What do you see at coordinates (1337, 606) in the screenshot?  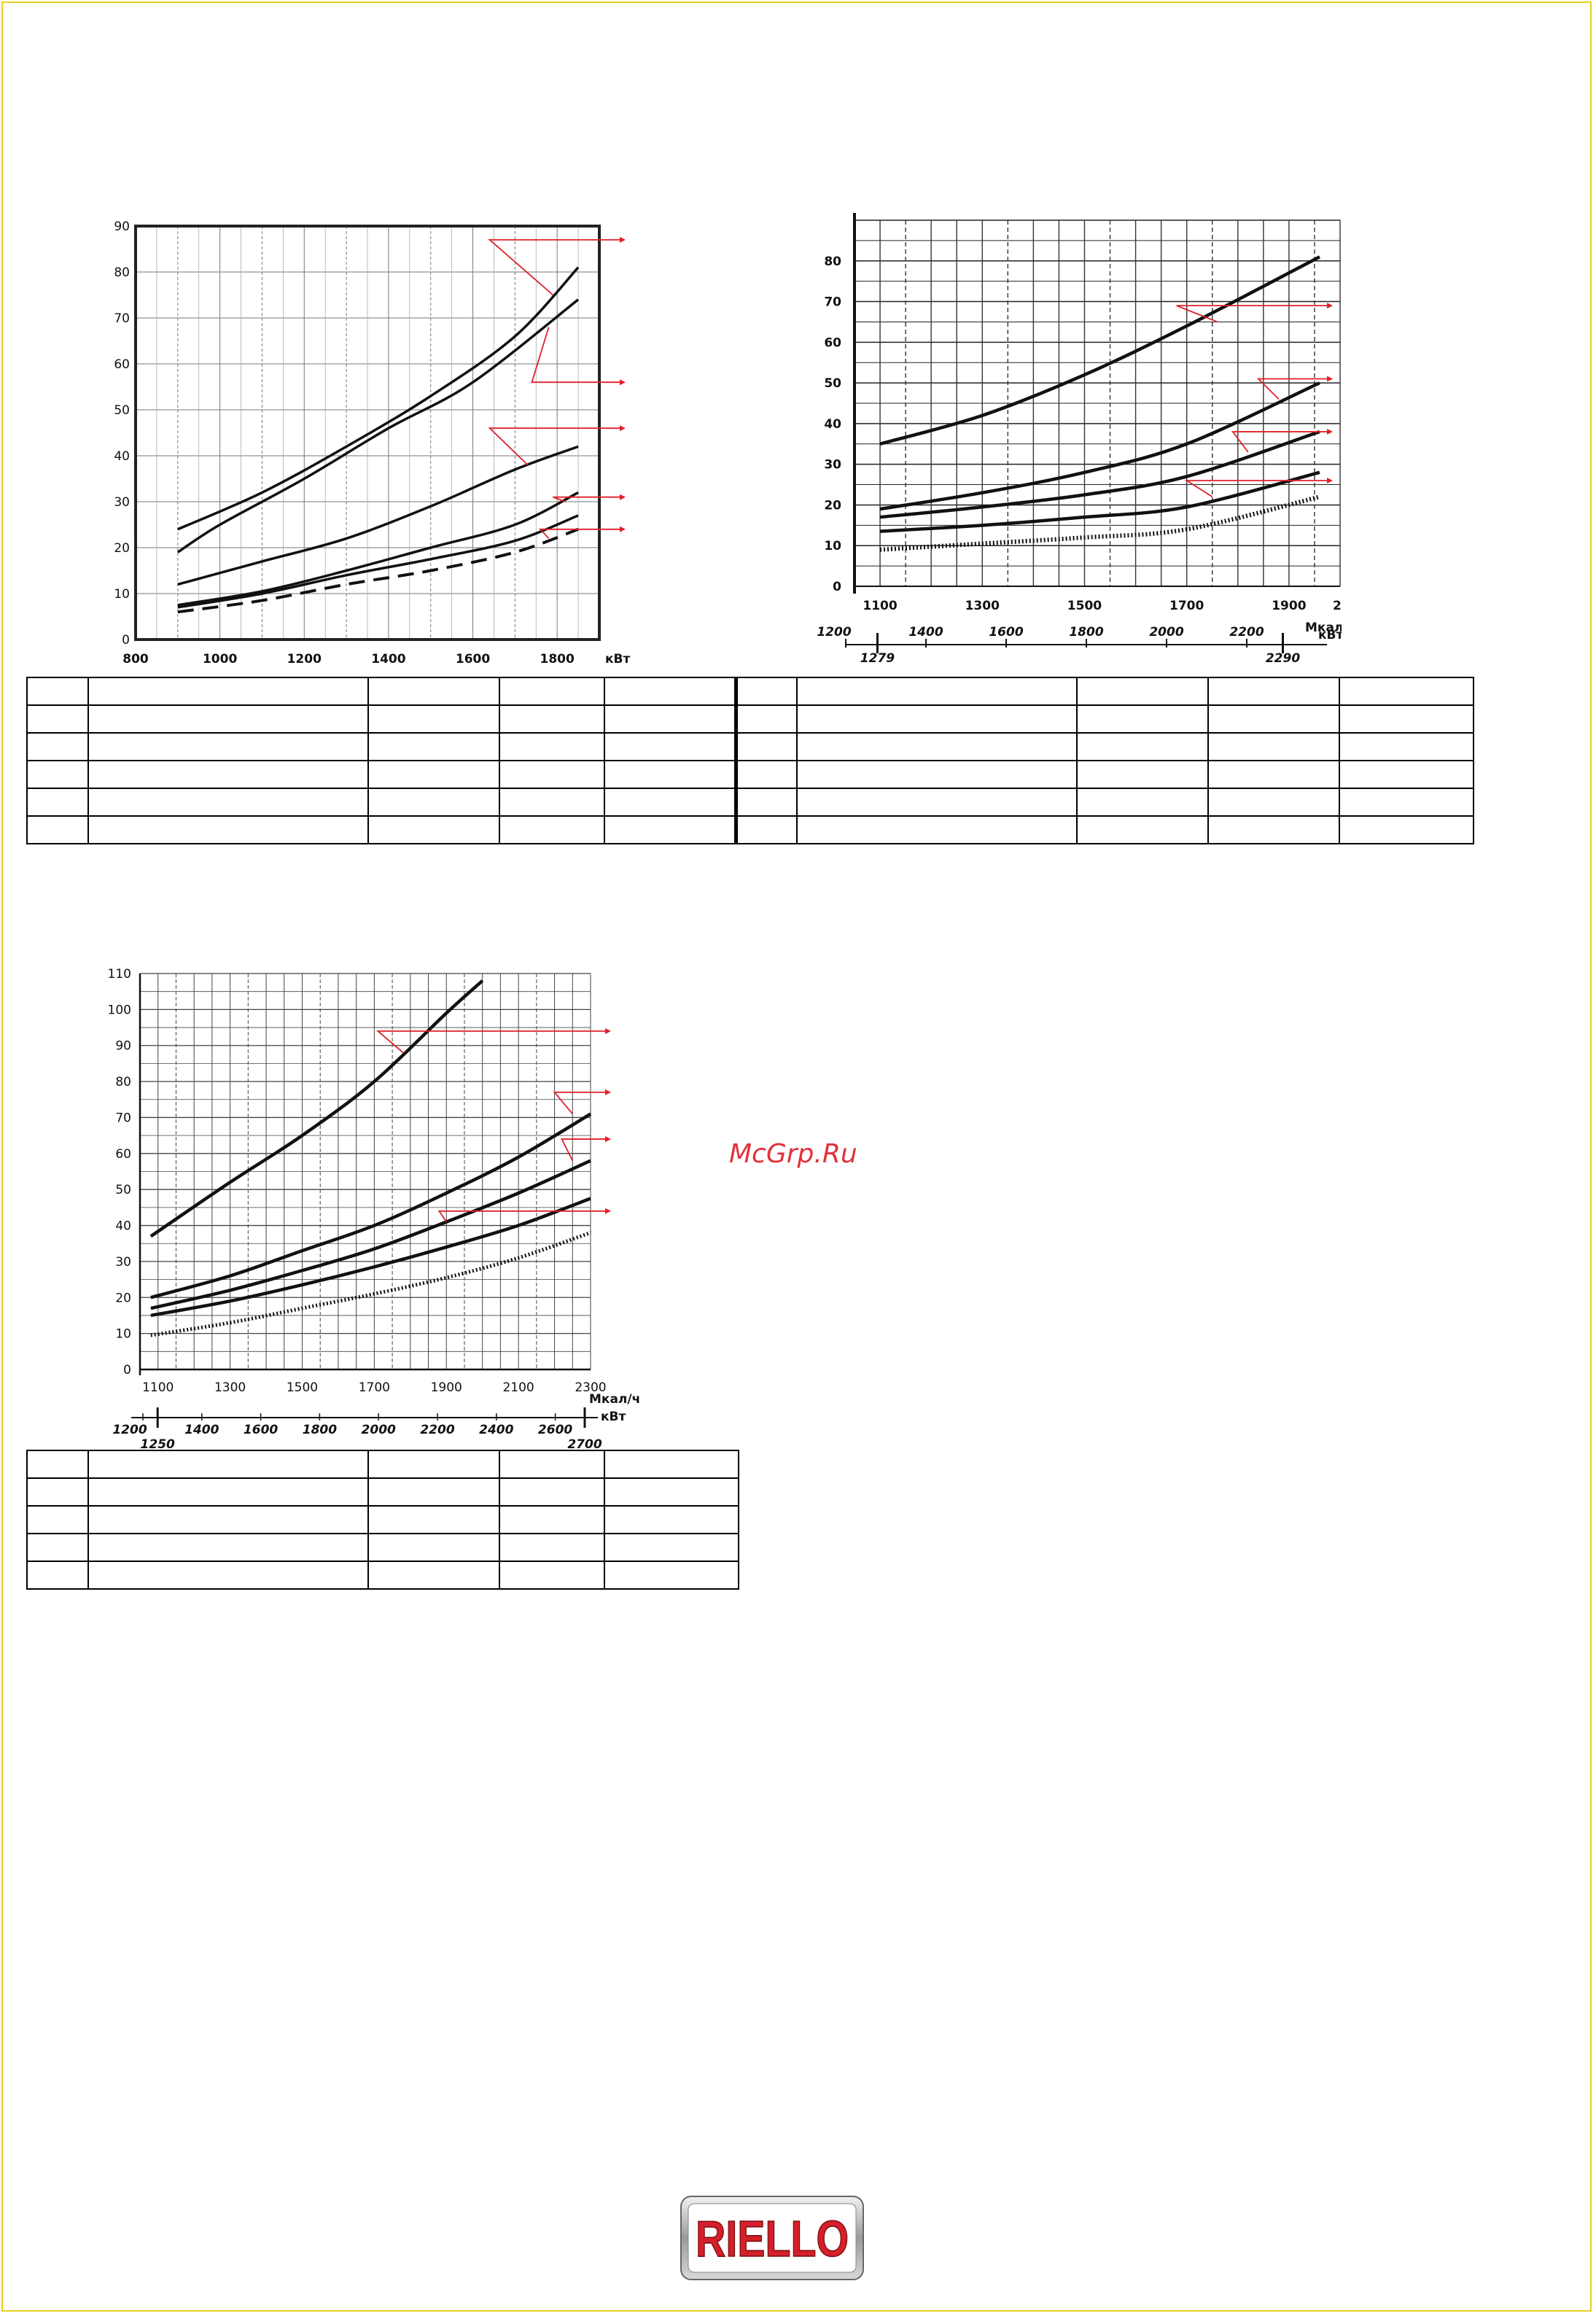 I see `x-tick-label-cut: 21` at bounding box center [1337, 606].